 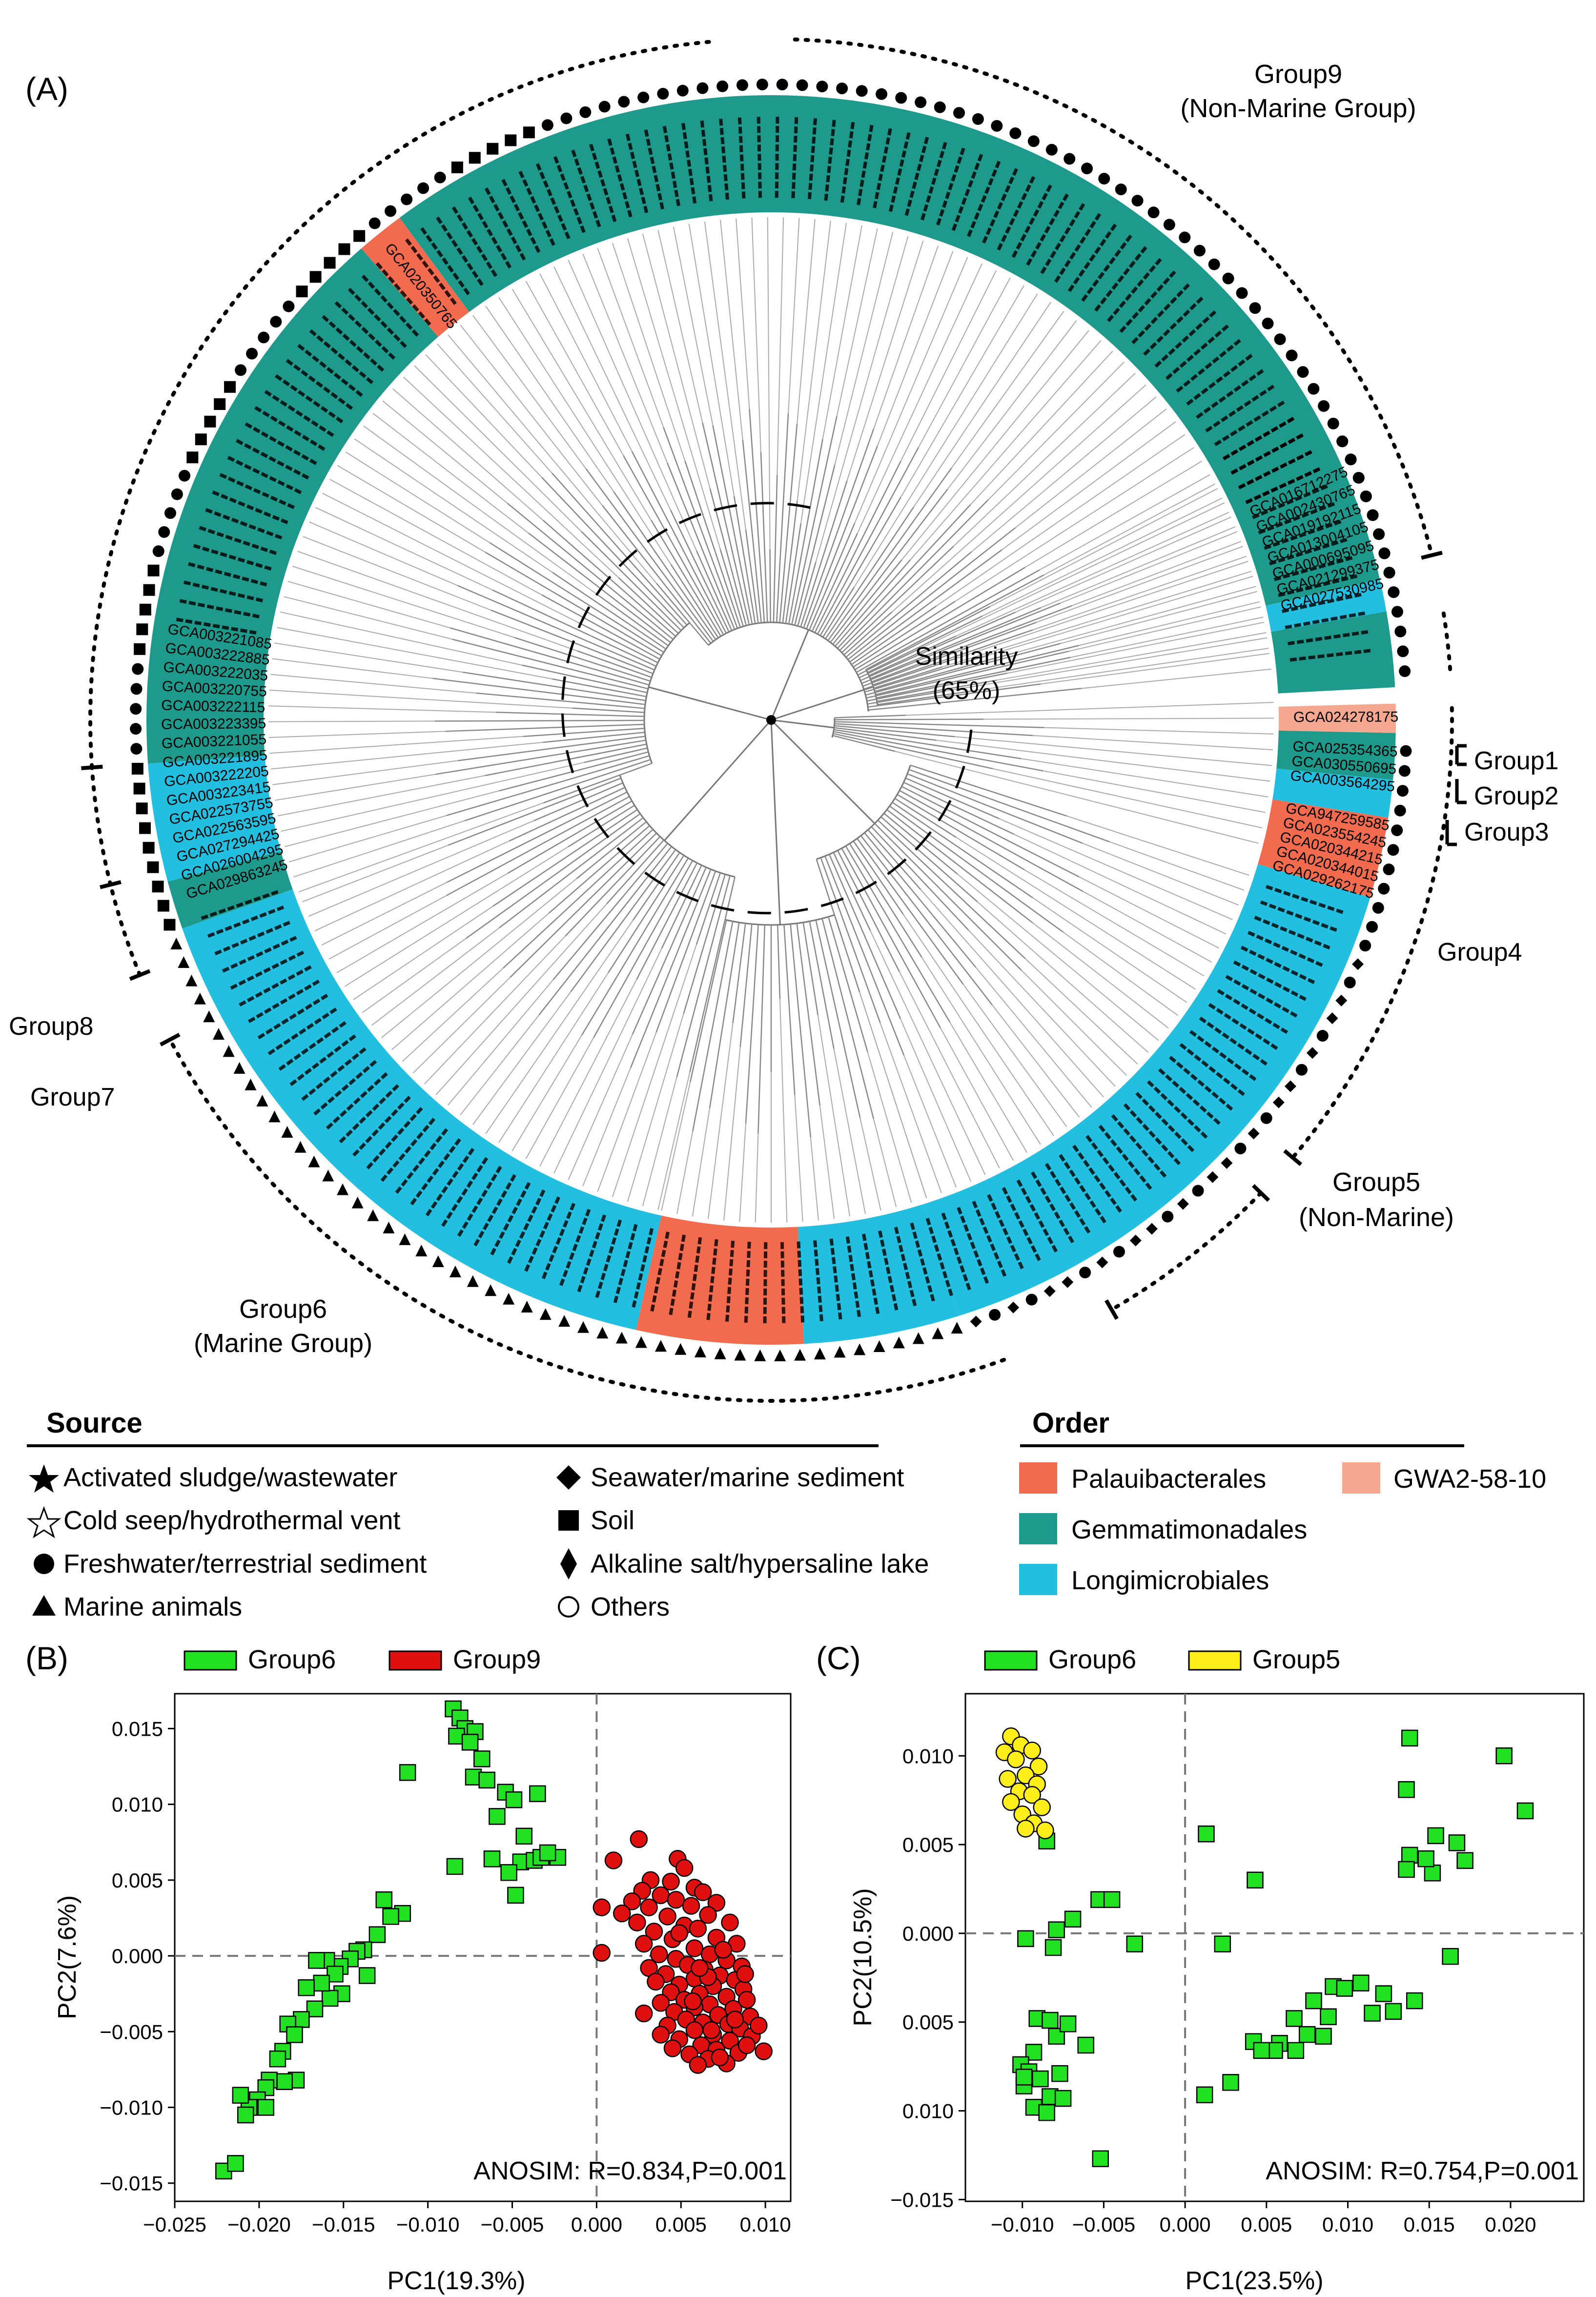 I want to click on y-tick-label: −0.015, so click(x=131, y=2183).